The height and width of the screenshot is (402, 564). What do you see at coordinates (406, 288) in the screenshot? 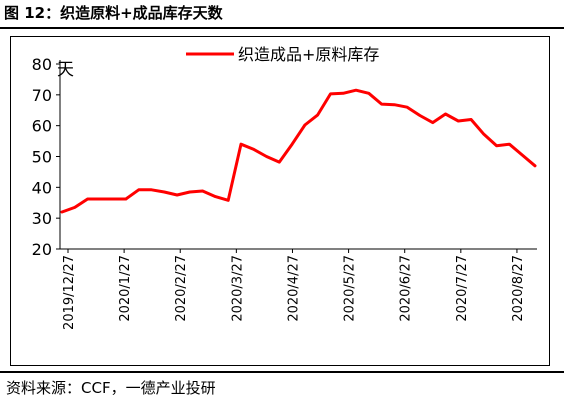
I see `x-tick-label: 2020/6/27` at bounding box center [406, 288].